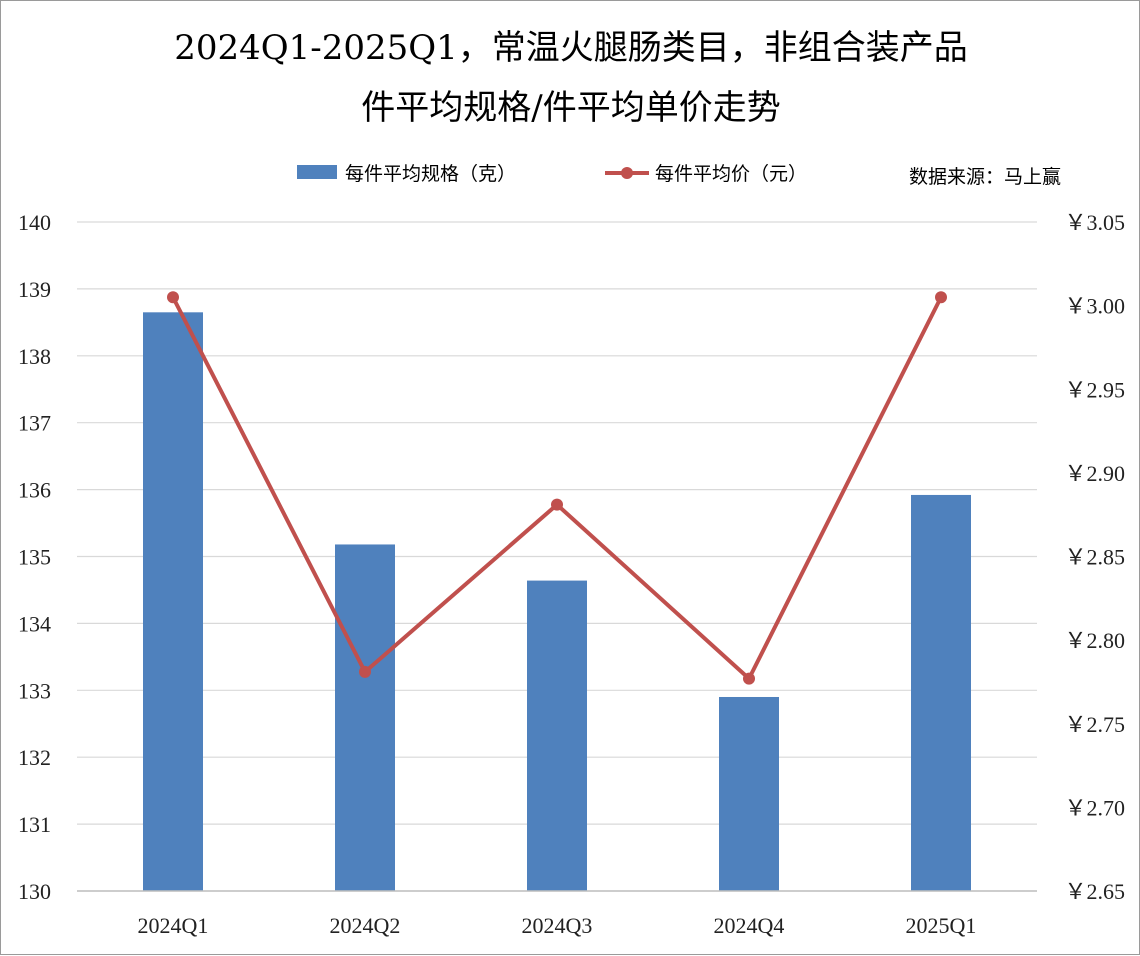 Image resolution: width=1140 pixels, height=956 pixels. Describe the element at coordinates (34, 757) in the screenshot. I see `y-left-tick-label: 132` at that location.